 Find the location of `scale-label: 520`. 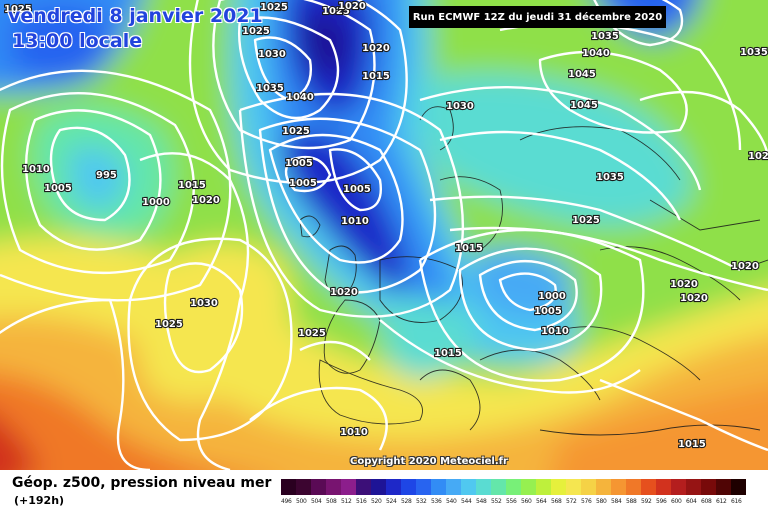

scale-label: 520 is located at coordinates (376, 501).